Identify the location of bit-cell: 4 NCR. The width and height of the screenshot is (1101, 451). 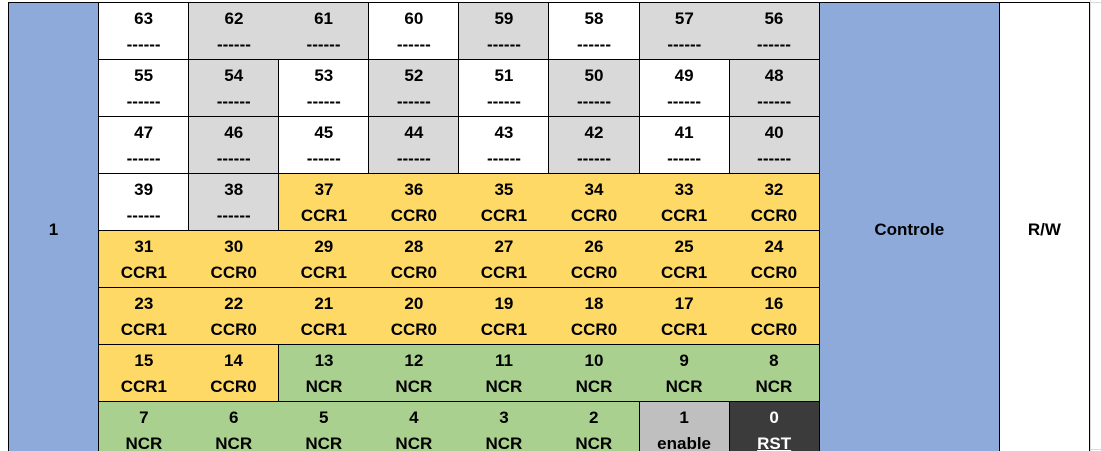
(413, 426).